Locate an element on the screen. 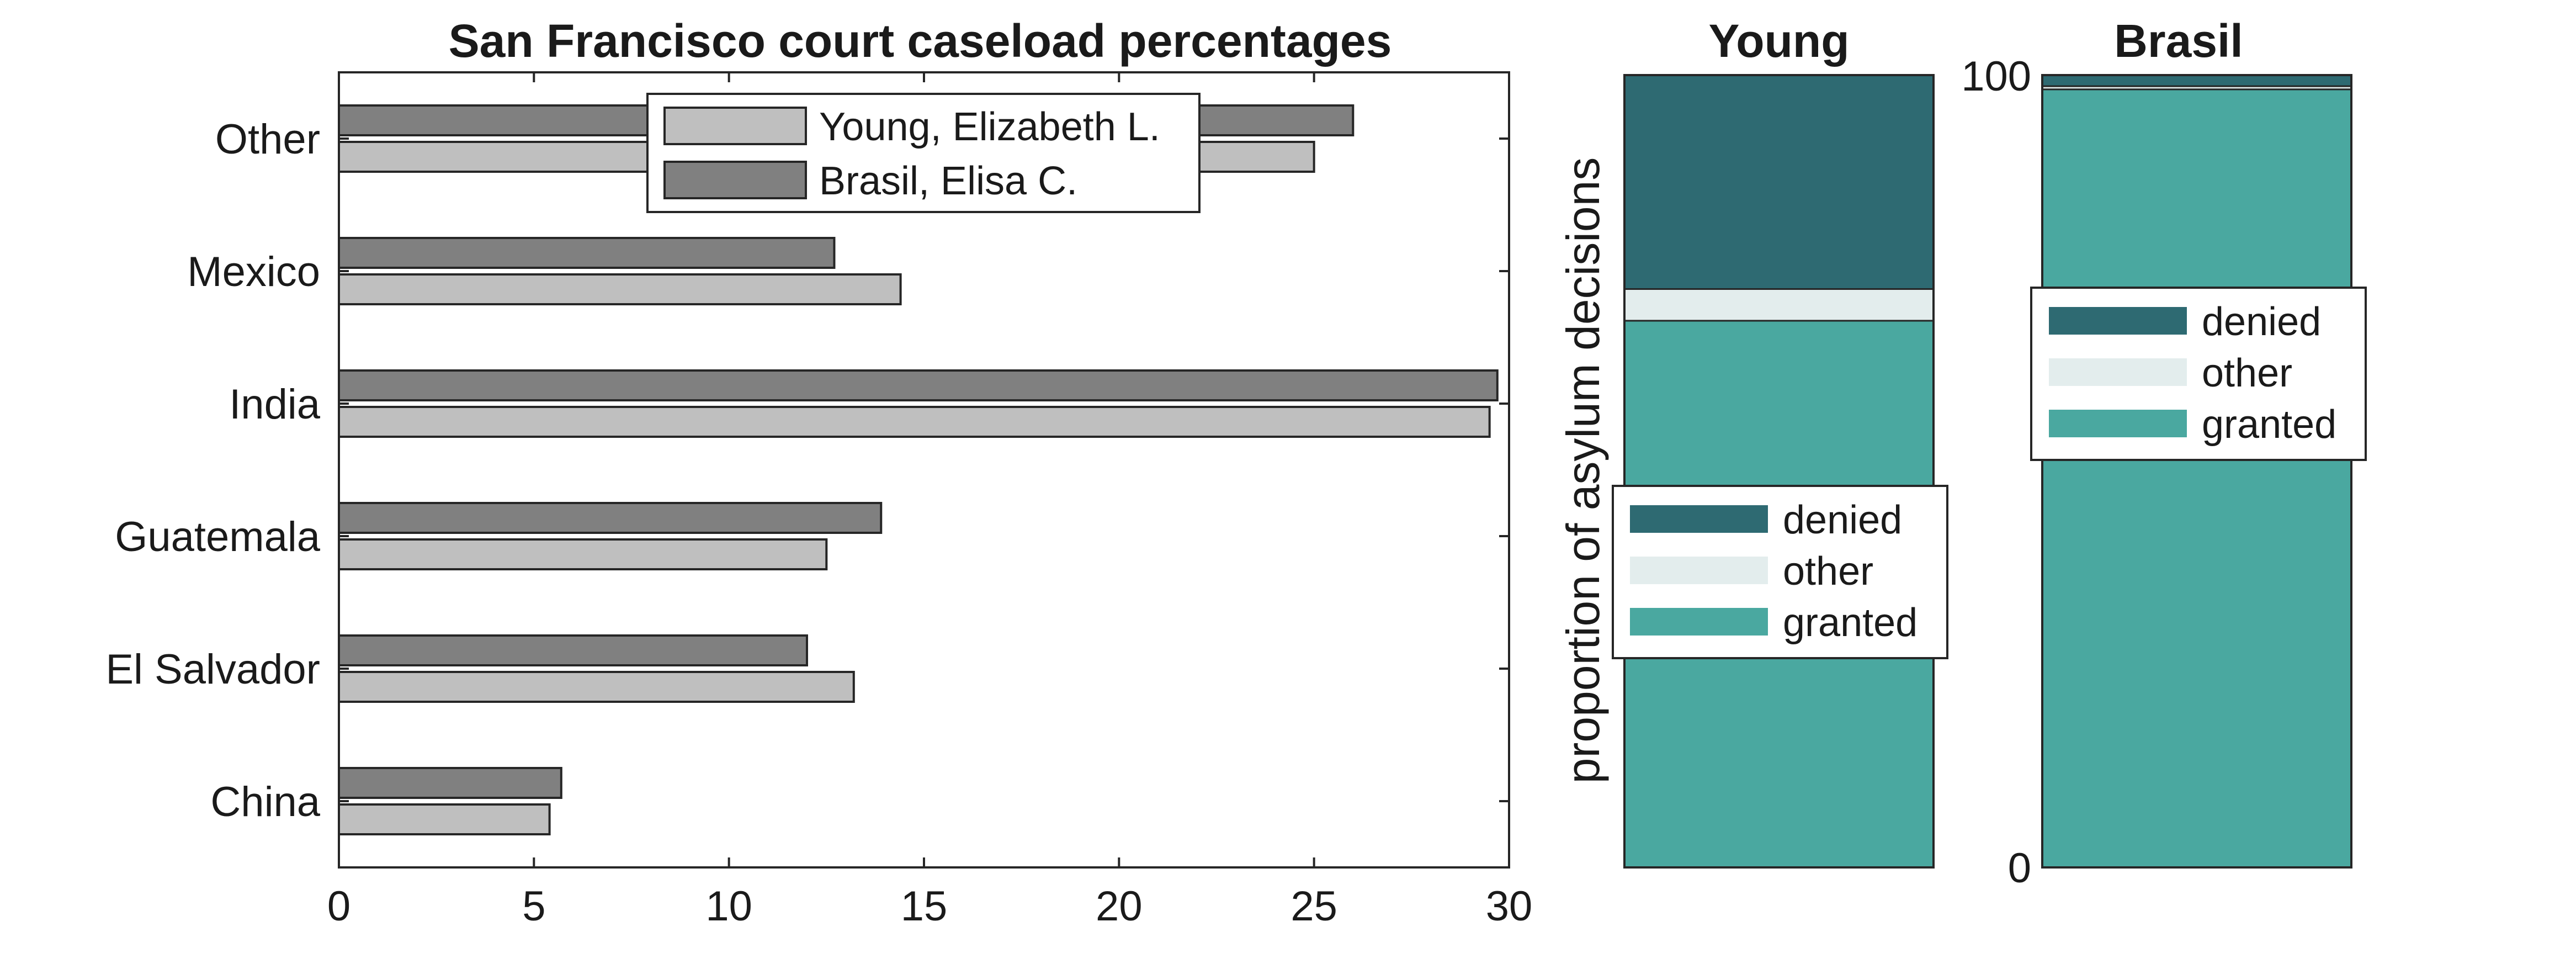 The width and height of the screenshot is (2576, 969). legend-label-brasil: Brasil, Elisa C. is located at coordinates (948, 181).